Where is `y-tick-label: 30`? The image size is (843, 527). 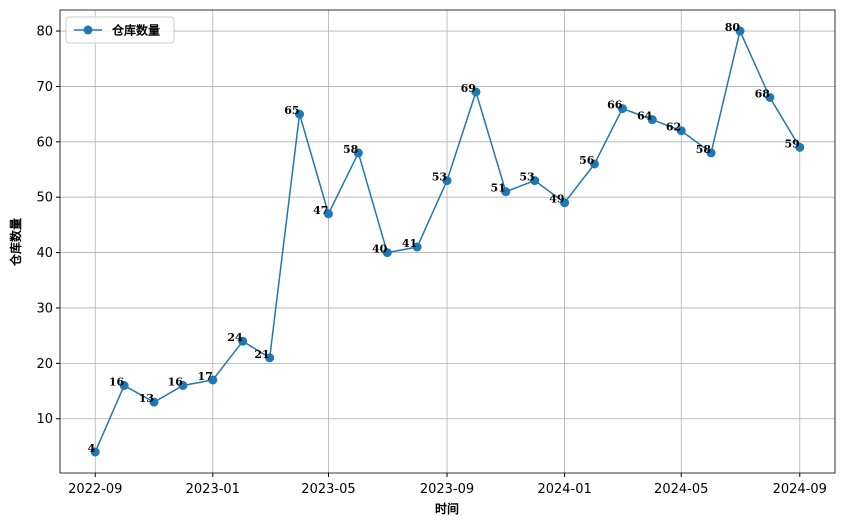
y-tick-label: 30 is located at coordinates (44, 308).